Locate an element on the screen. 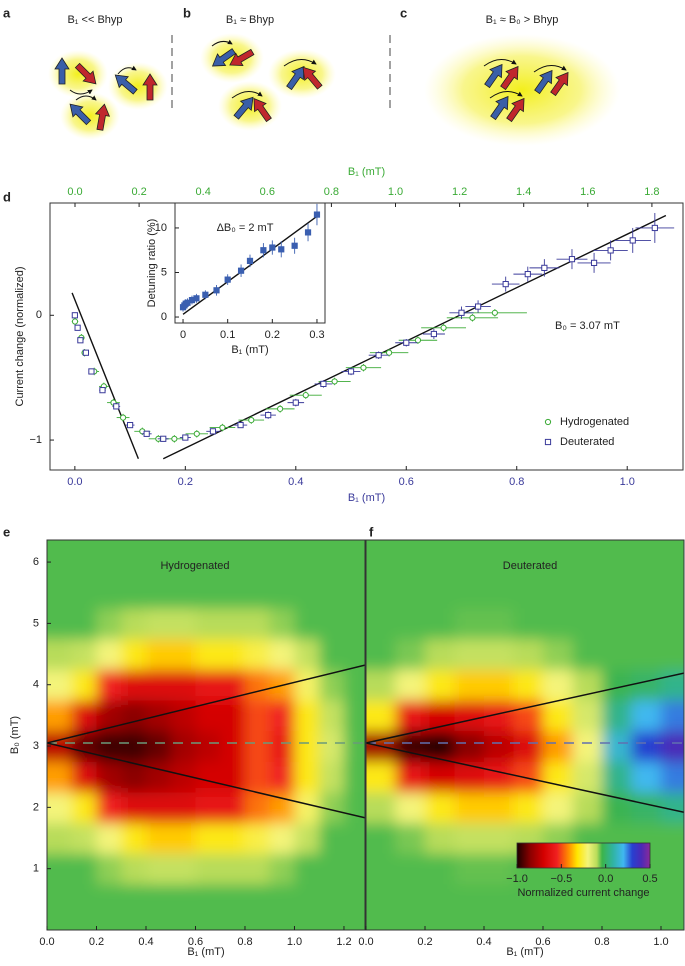 This screenshot has height=966, width=685. x-tick-label: 0.0 is located at coordinates (365, 942).